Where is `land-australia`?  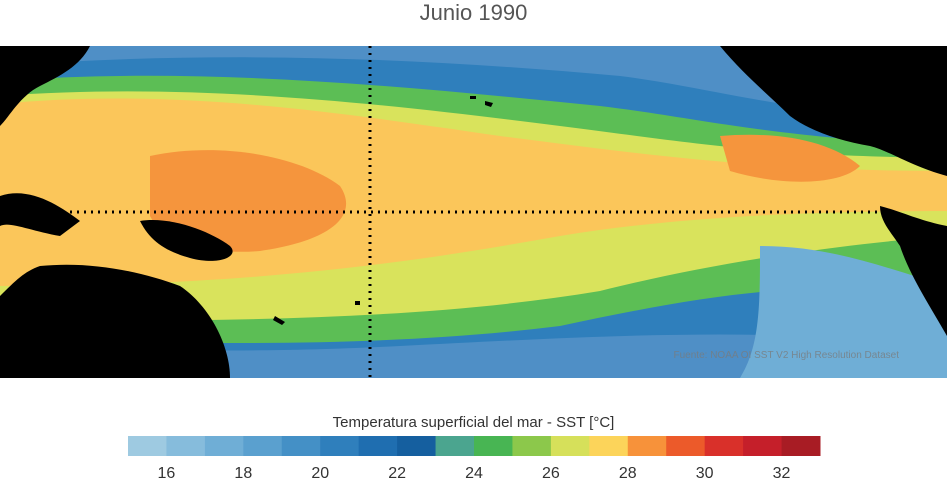 land-australia is located at coordinates (115, 321).